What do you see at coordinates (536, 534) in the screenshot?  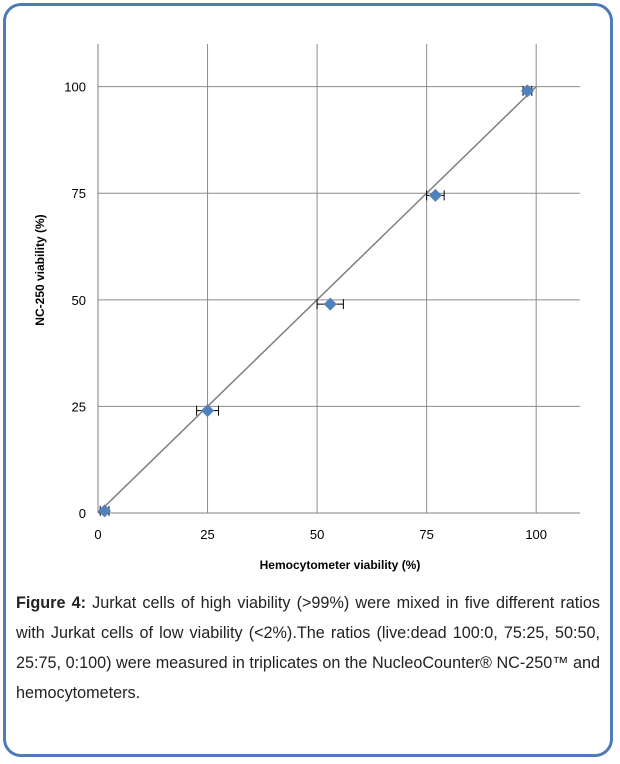 I see `x-tick-label: 100` at bounding box center [536, 534].